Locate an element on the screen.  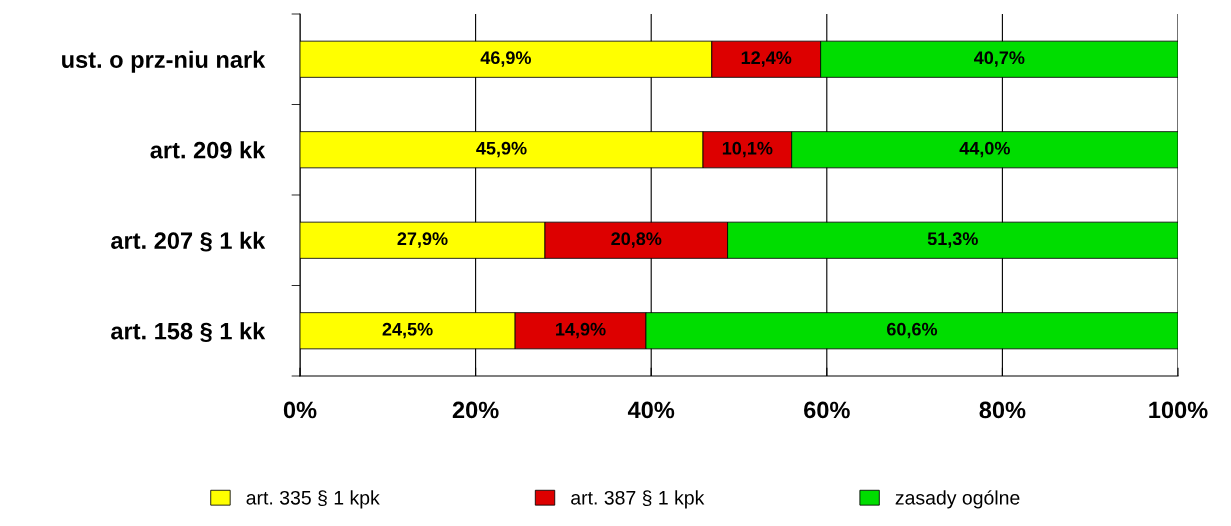
data-label: 10,1% is located at coordinates (747, 149).